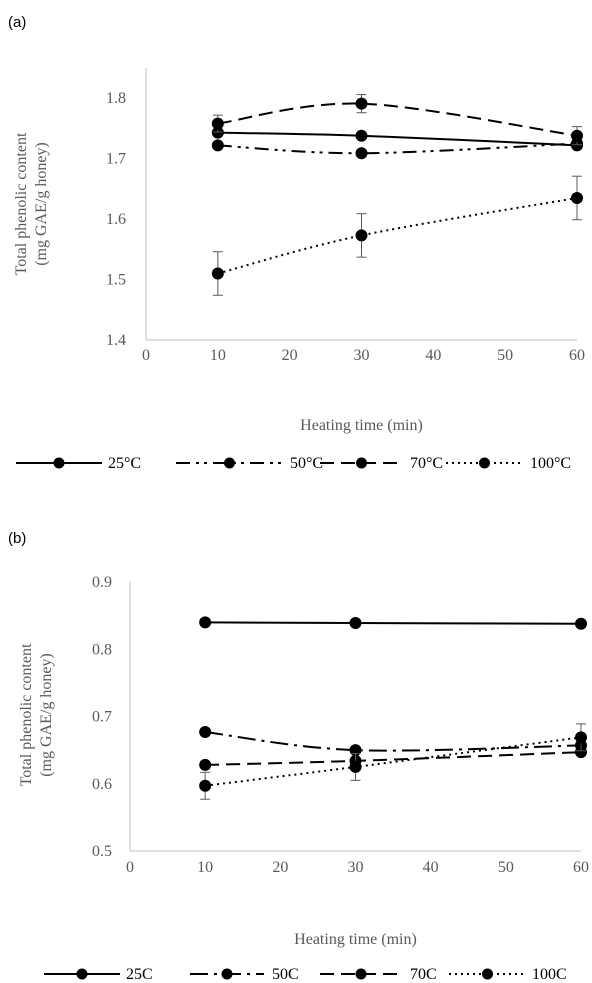 The image size is (592, 983). I want to click on y-tick-label-a: 1.5, so click(116, 280).